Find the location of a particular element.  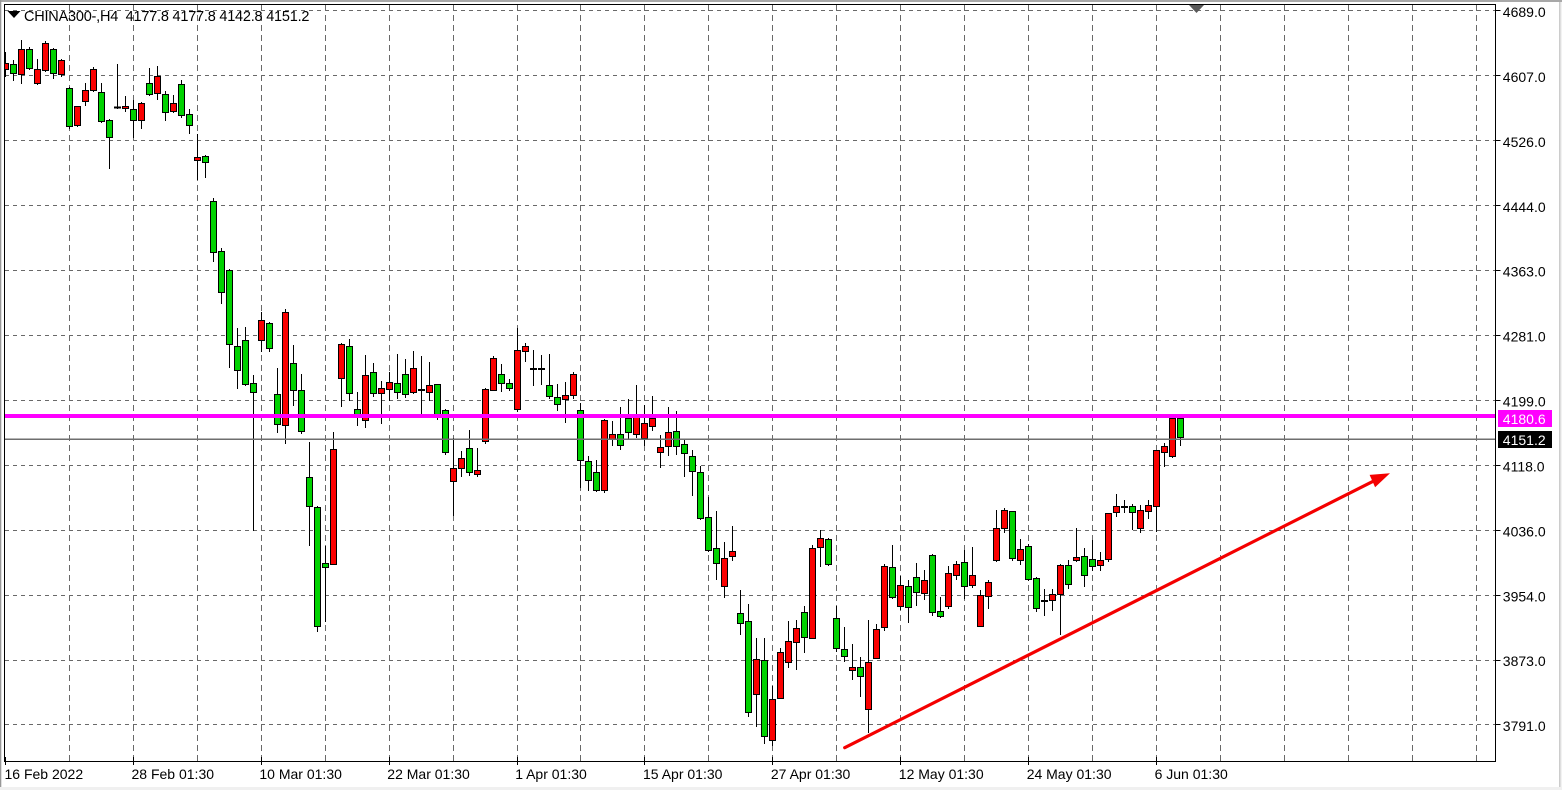

svg-text: 4444.0 is located at coordinates (1524, 207).